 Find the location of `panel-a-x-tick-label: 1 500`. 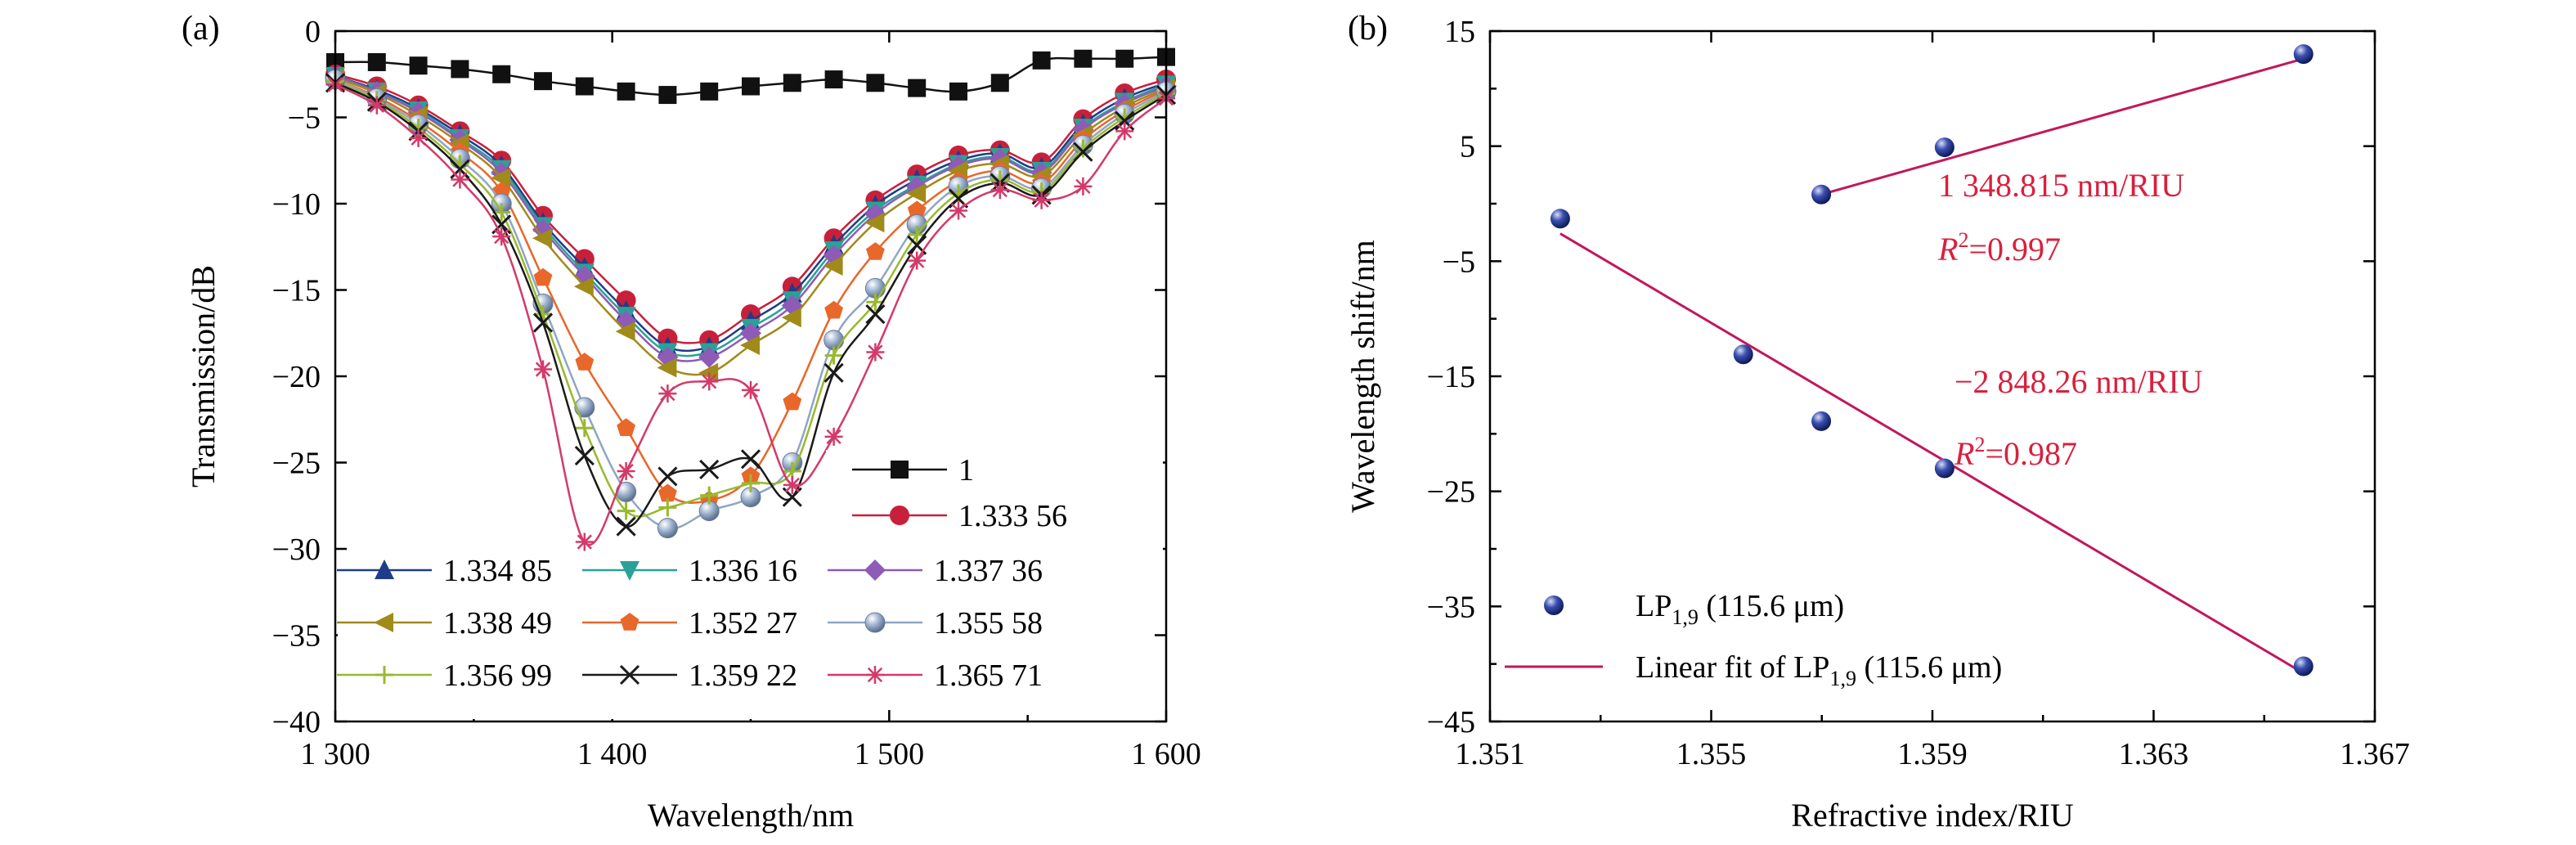

panel-a-x-tick-label: 1 500 is located at coordinates (890, 754).